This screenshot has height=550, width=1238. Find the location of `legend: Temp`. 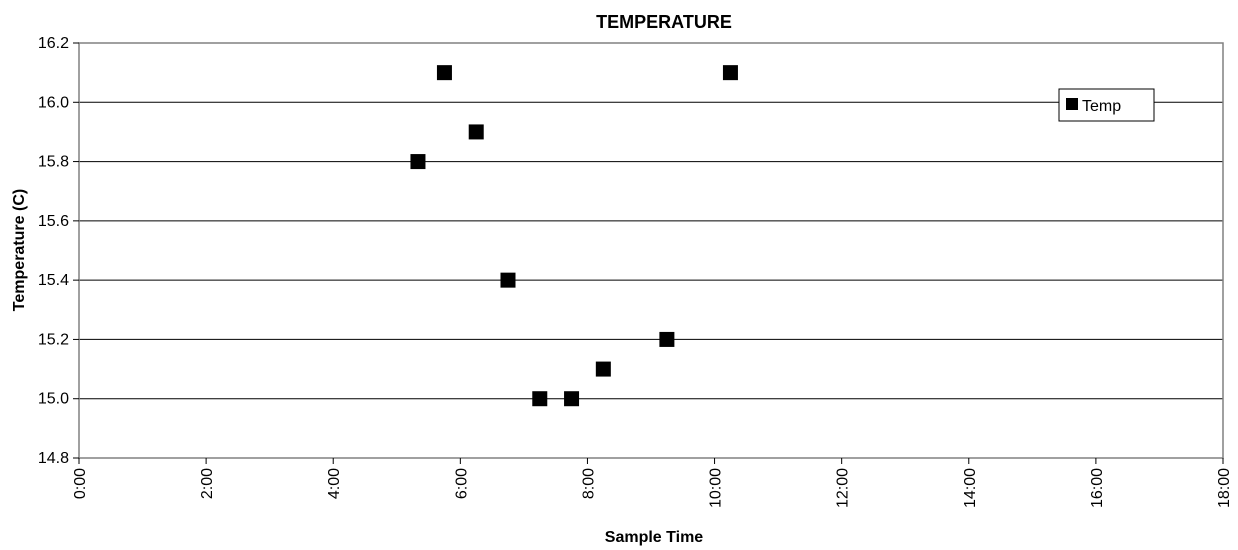

legend: Temp is located at coordinates (1106, 105).